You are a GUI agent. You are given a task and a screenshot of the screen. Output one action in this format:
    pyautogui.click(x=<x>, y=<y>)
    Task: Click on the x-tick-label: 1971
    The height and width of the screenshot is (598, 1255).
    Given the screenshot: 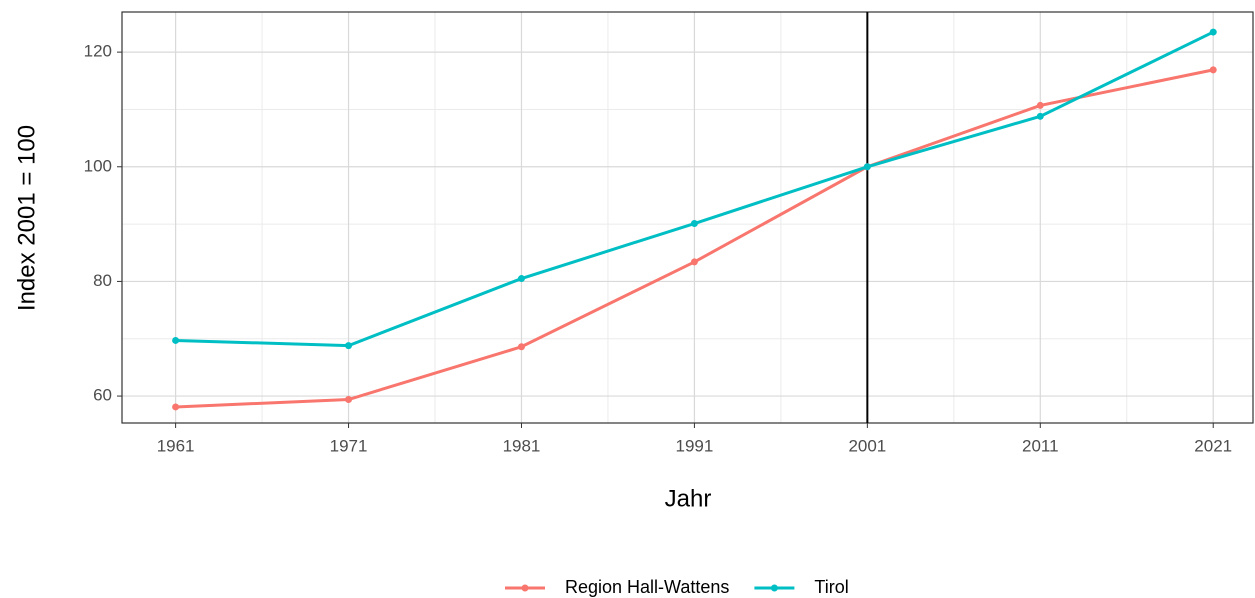 What is the action you would take?
    pyautogui.click(x=349, y=445)
    